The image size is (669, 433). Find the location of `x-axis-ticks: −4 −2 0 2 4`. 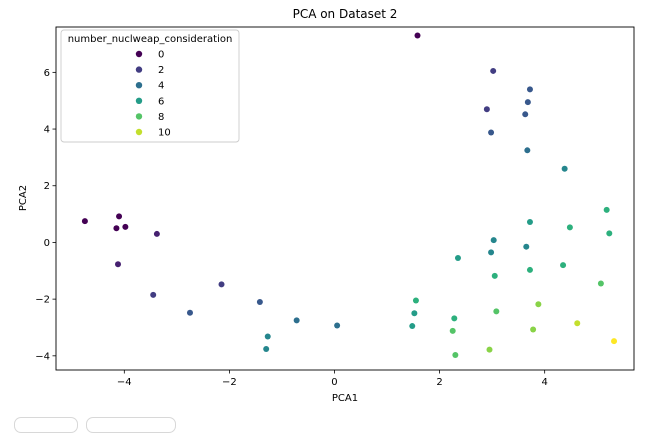

x-axis-ticks: −4 −2 0 2 4 is located at coordinates (332, 379).